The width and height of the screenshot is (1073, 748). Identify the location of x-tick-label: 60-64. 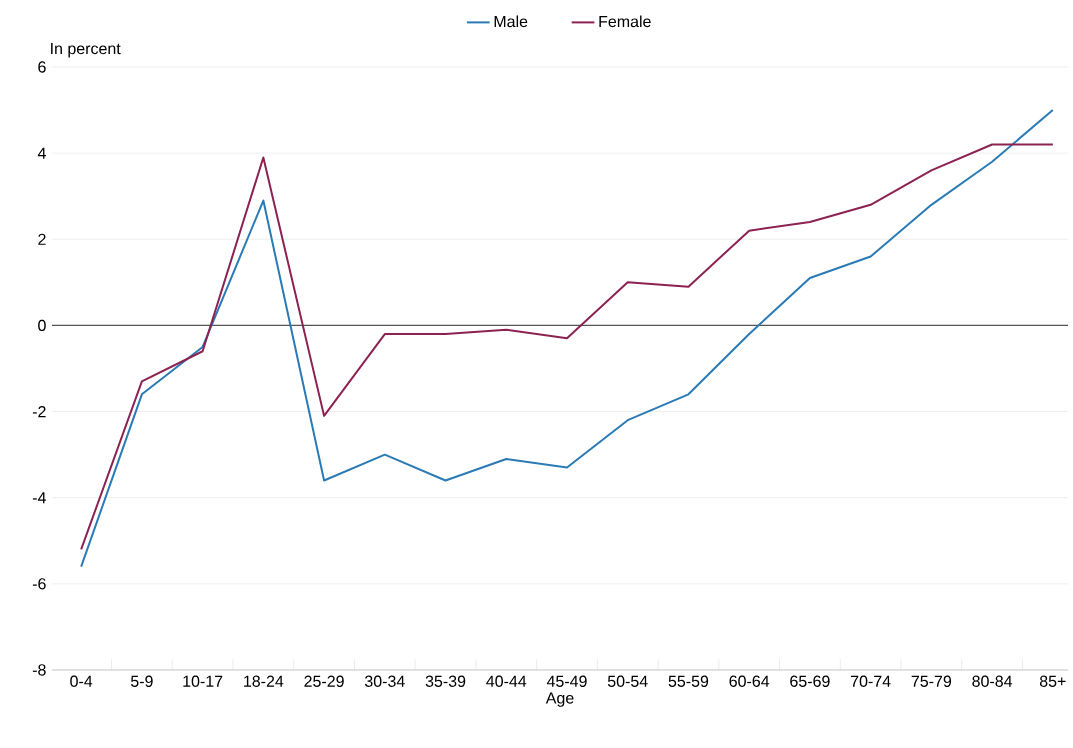
(749, 681).